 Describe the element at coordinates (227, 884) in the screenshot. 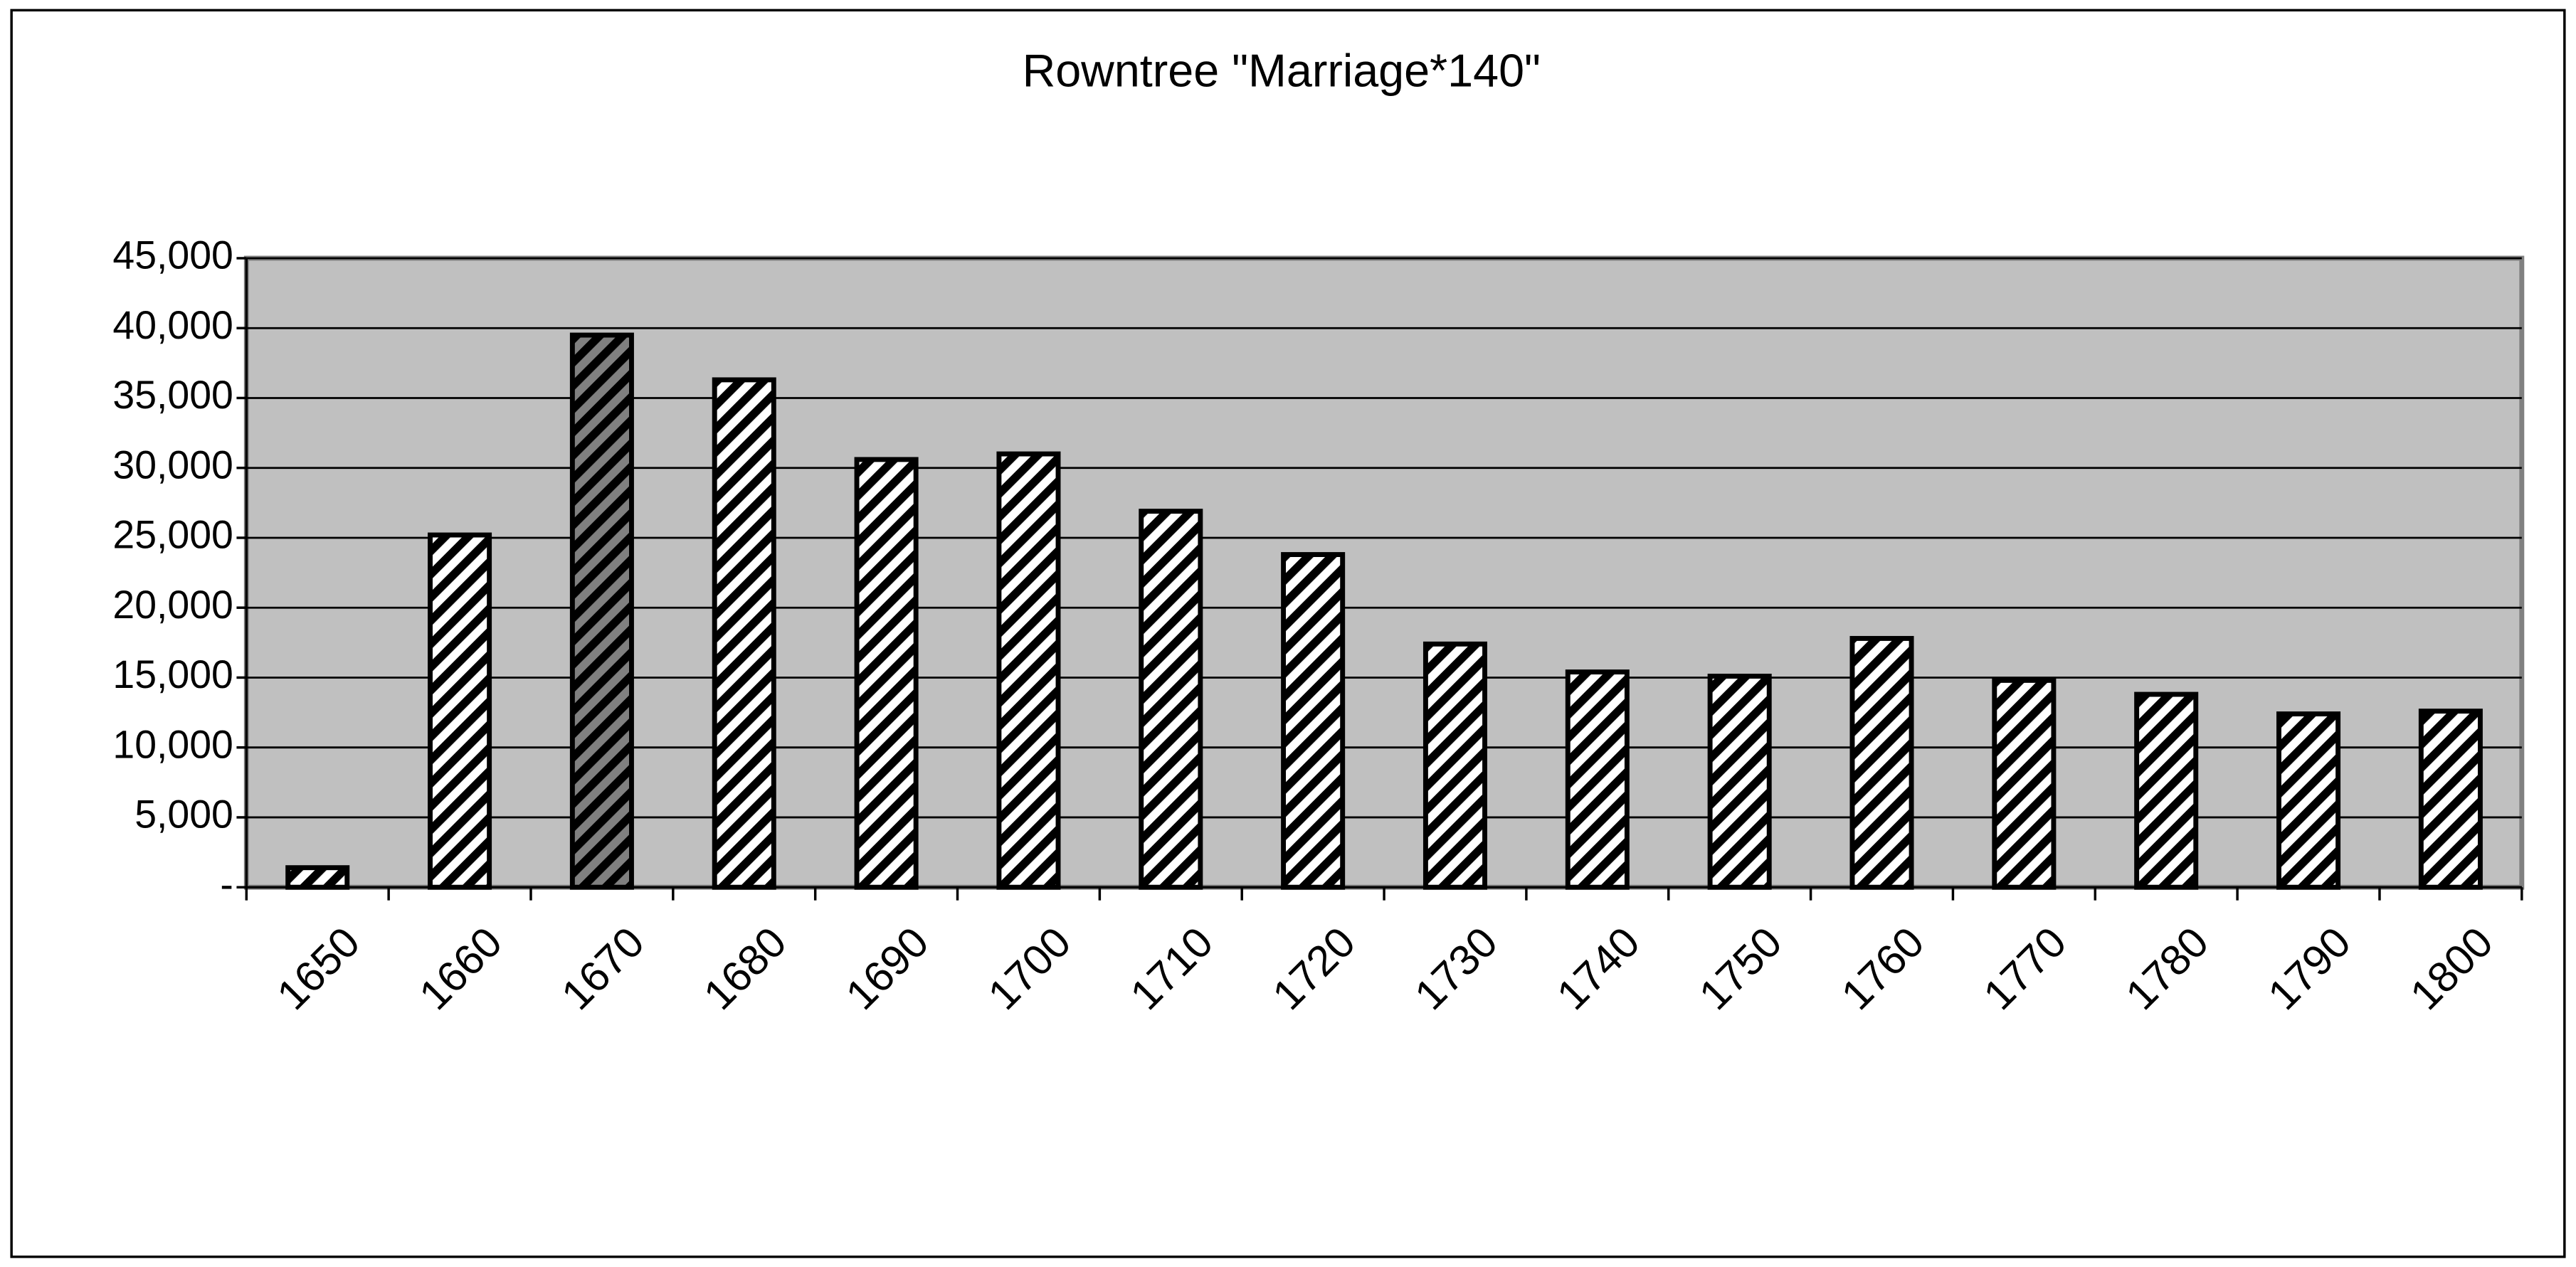

I see `y-tick-label: -` at that location.